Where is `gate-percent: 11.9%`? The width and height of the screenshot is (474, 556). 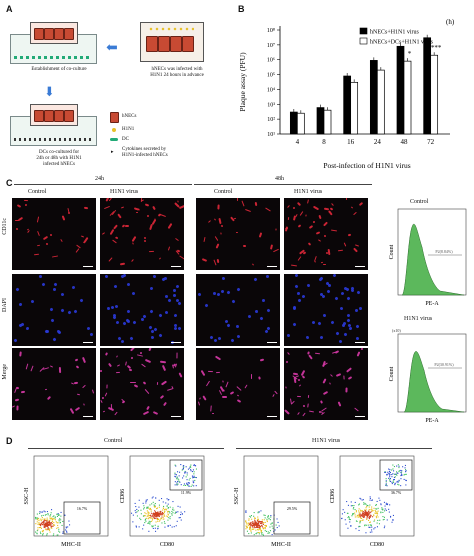
gate-percent: 11.9% is located at coordinates (186, 492).